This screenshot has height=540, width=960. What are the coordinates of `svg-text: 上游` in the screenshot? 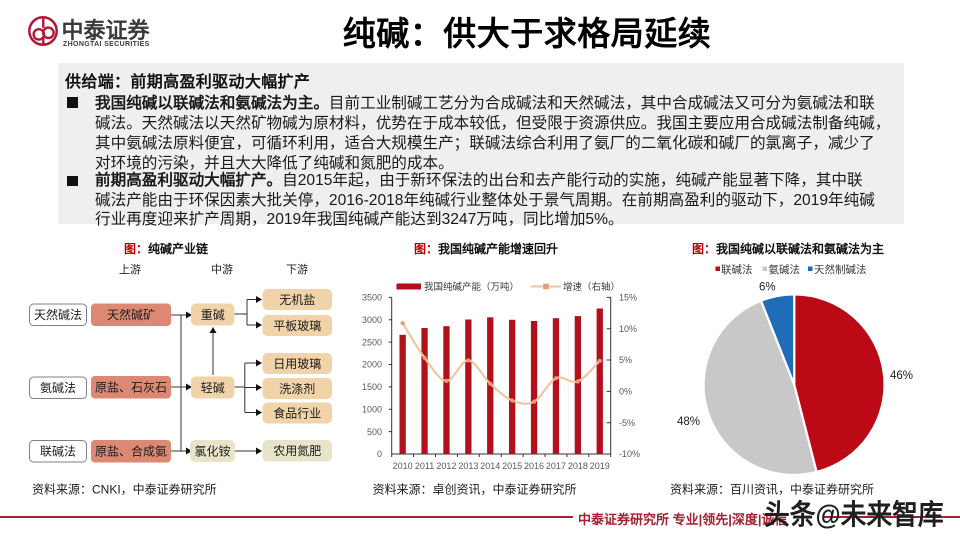 It's located at (130, 269).